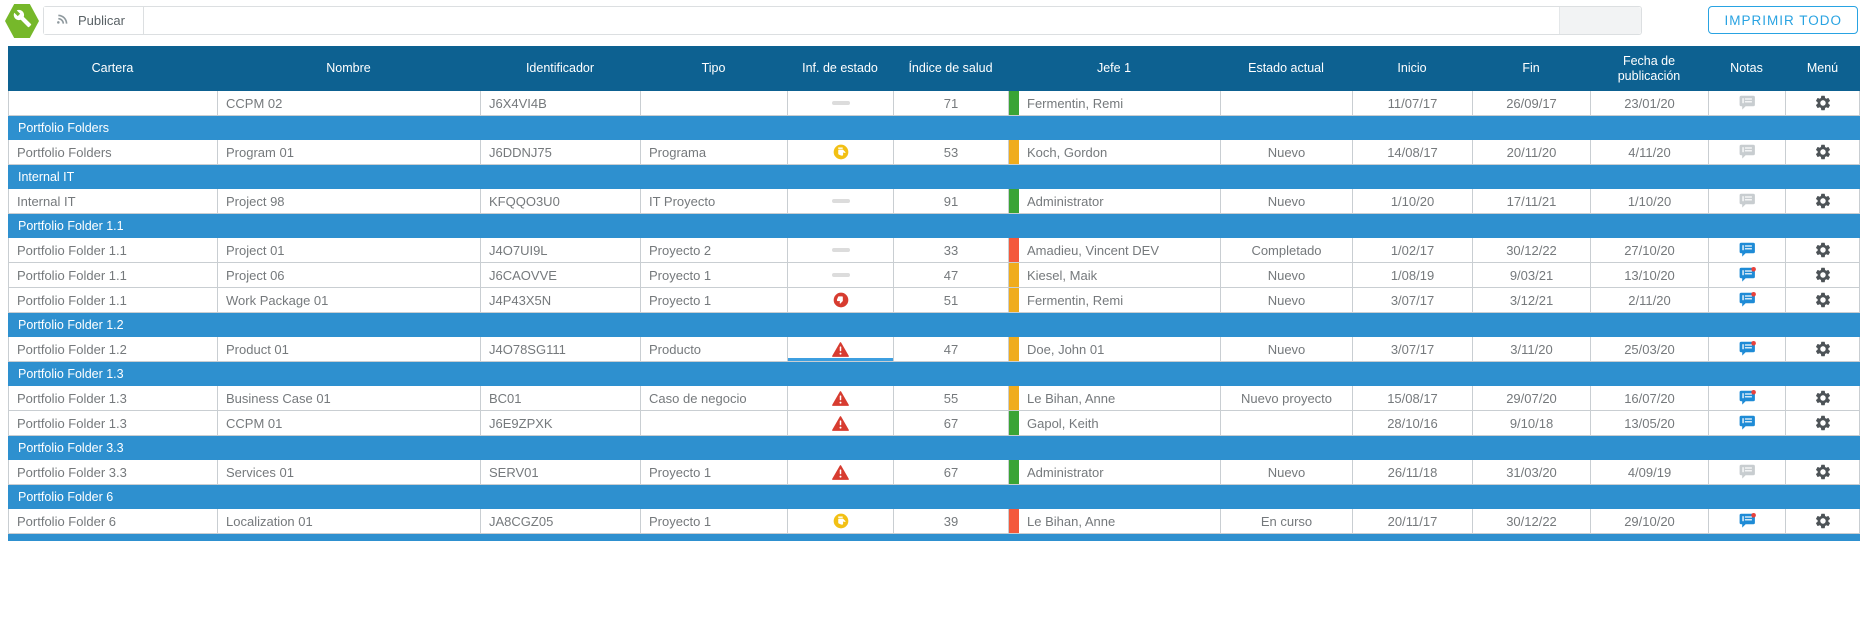 The height and width of the screenshot is (640, 1867). I want to click on cell-notes, so click(1746, 103).